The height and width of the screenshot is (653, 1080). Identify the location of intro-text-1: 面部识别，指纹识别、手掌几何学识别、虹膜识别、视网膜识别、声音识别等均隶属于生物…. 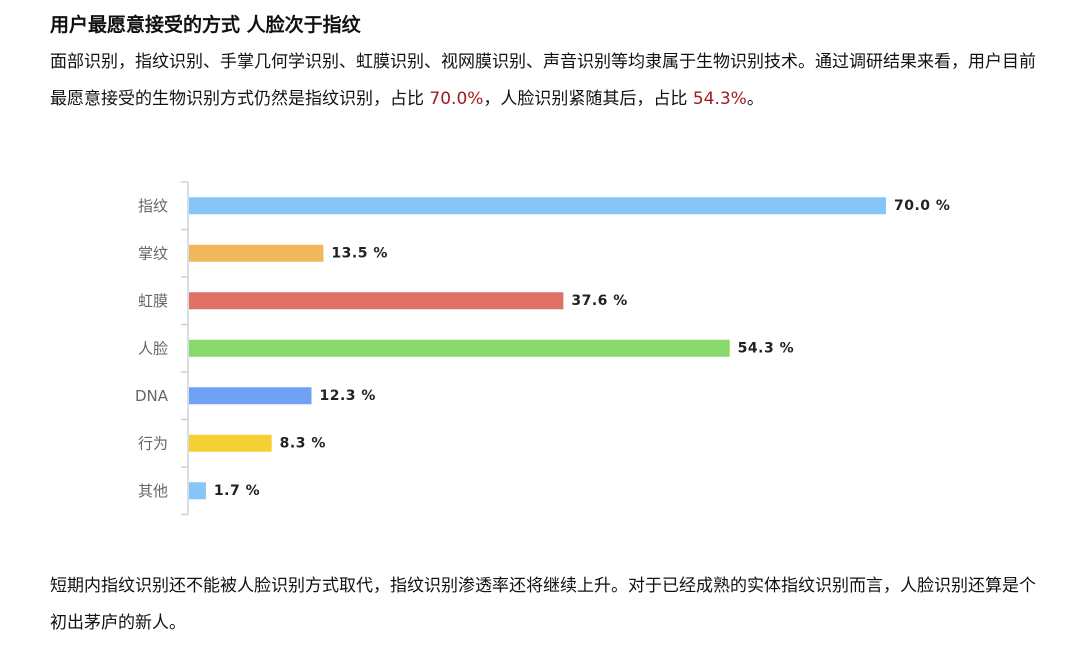
(543, 80).